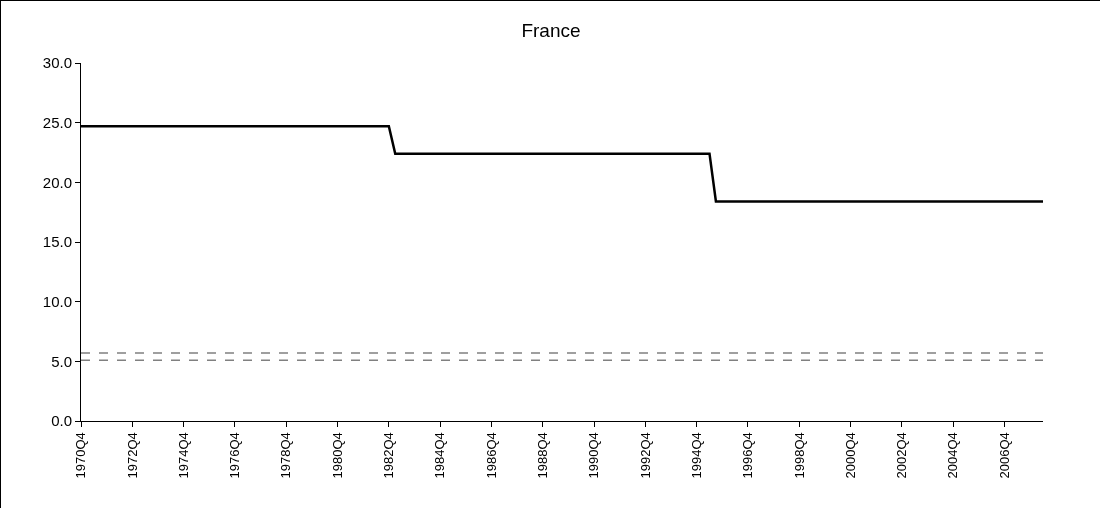 The image size is (1100, 508). I want to click on x-tick-label: 2002Q4, so click(902, 455).